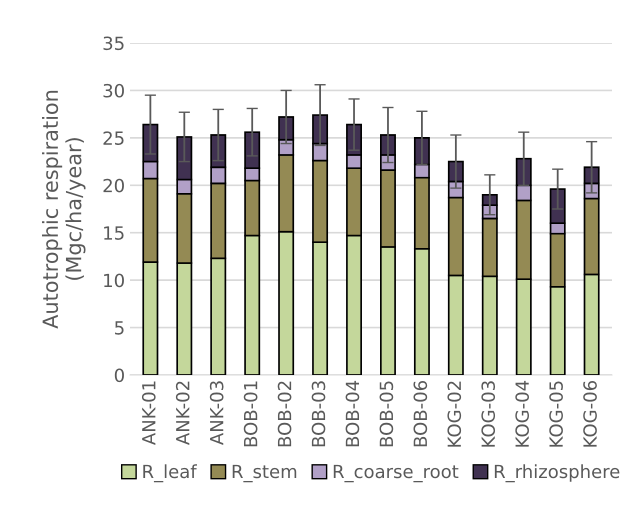 The image size is (622, 532). Describe the element at coordinates (590, 414) in the screenshot. I see `x-tick-label: KOG-06` at that location.